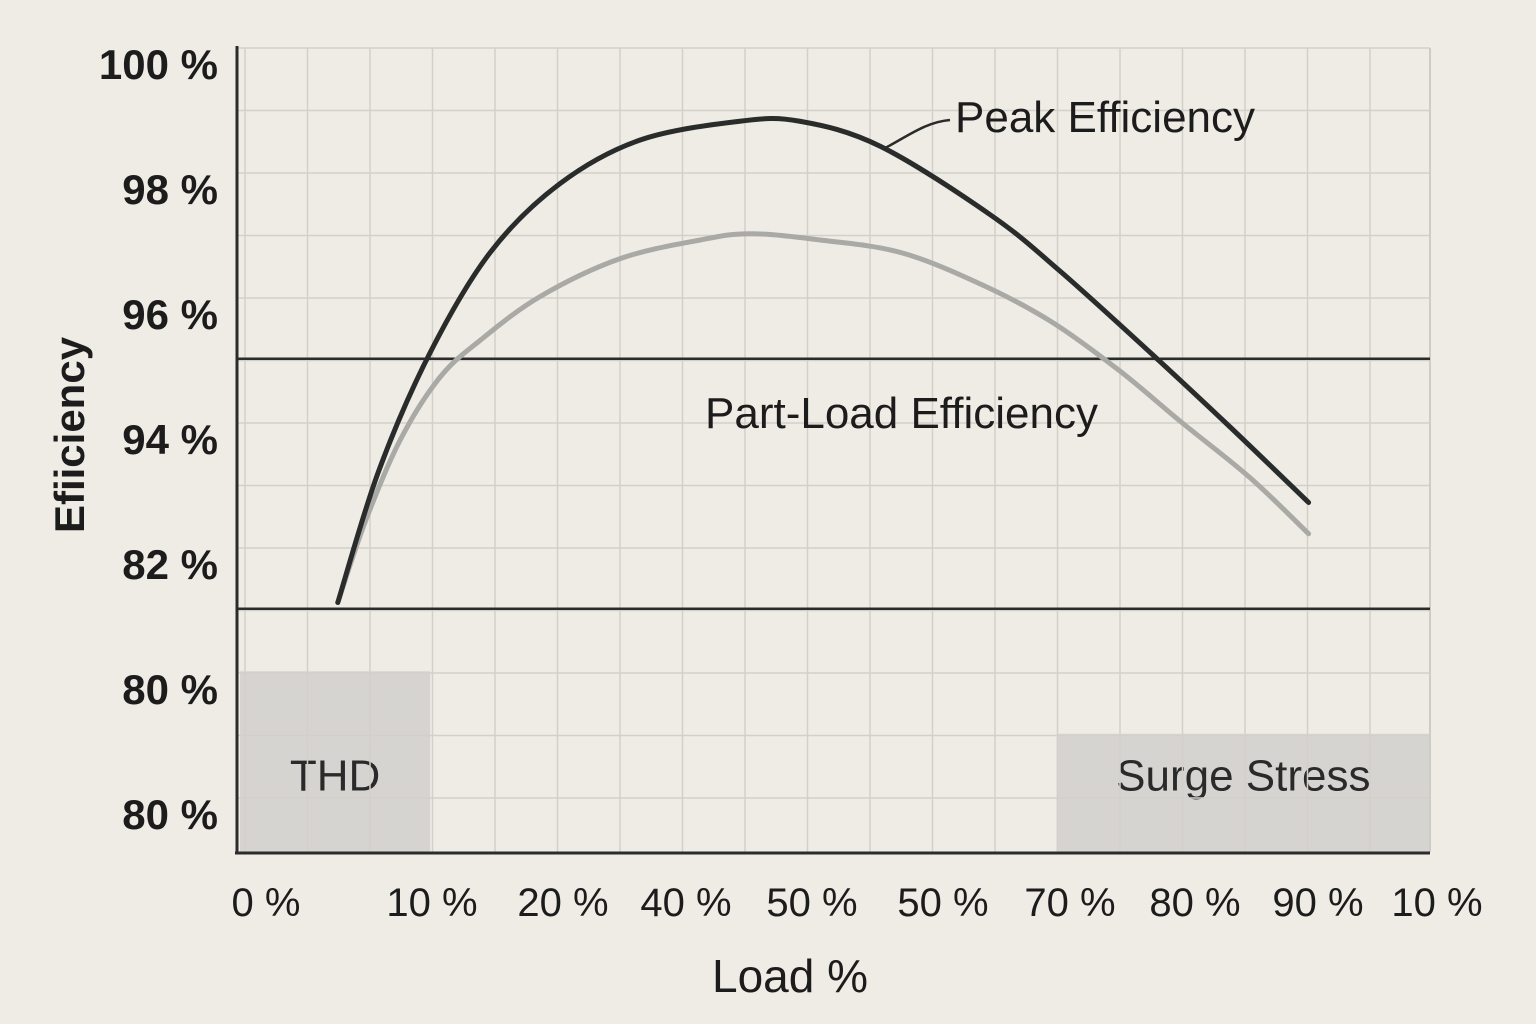 The width and height of the screenshot is (1536, 1024). I want to click on x-tick-label: 40 %, so click(685, 903).